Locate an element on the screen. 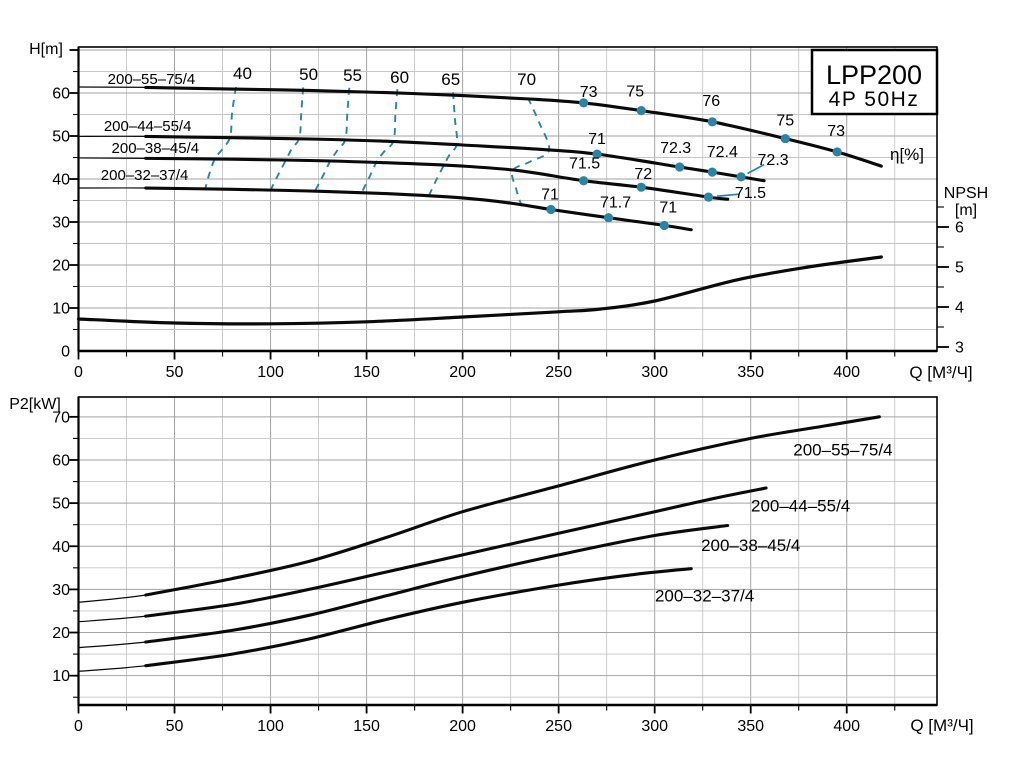 The image size is (1024, 768). efficiency-contour-55: 55 is located at coordinates (337, 129).